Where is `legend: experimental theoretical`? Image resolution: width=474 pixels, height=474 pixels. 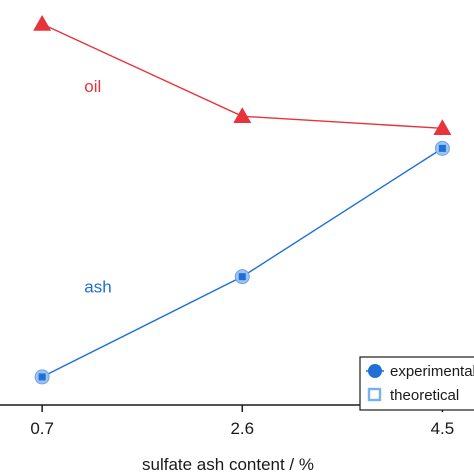
legend: experimental theoretical is located at coordinates (416, 383).